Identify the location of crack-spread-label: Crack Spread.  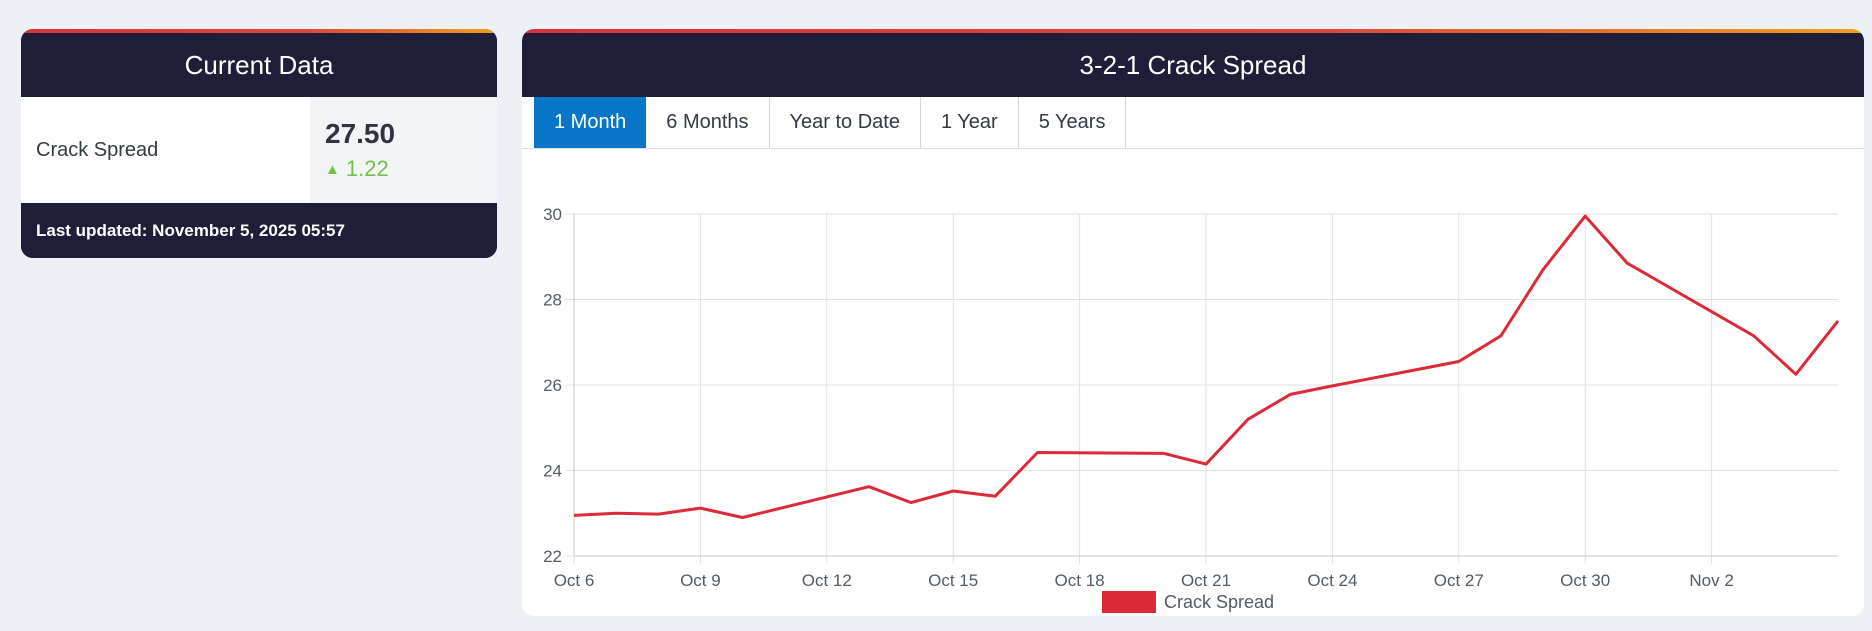
(97, 149).